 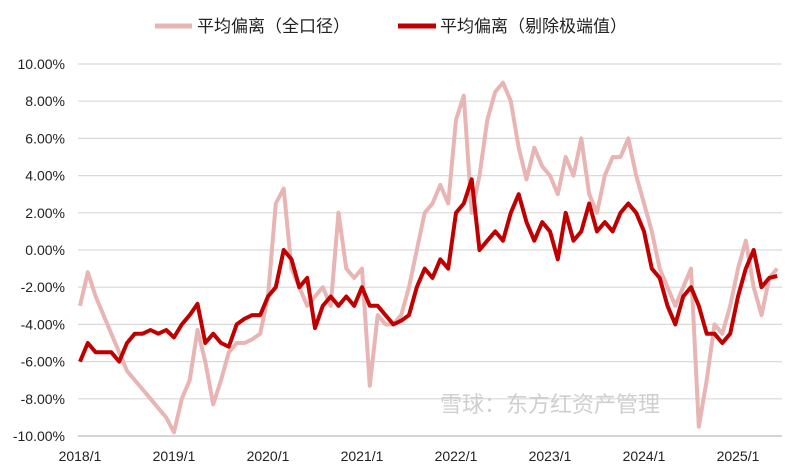 I want to click on legend: 平均偏离（全口径） 平均偏离（剔除极端值）, so click(x=391, y=27).